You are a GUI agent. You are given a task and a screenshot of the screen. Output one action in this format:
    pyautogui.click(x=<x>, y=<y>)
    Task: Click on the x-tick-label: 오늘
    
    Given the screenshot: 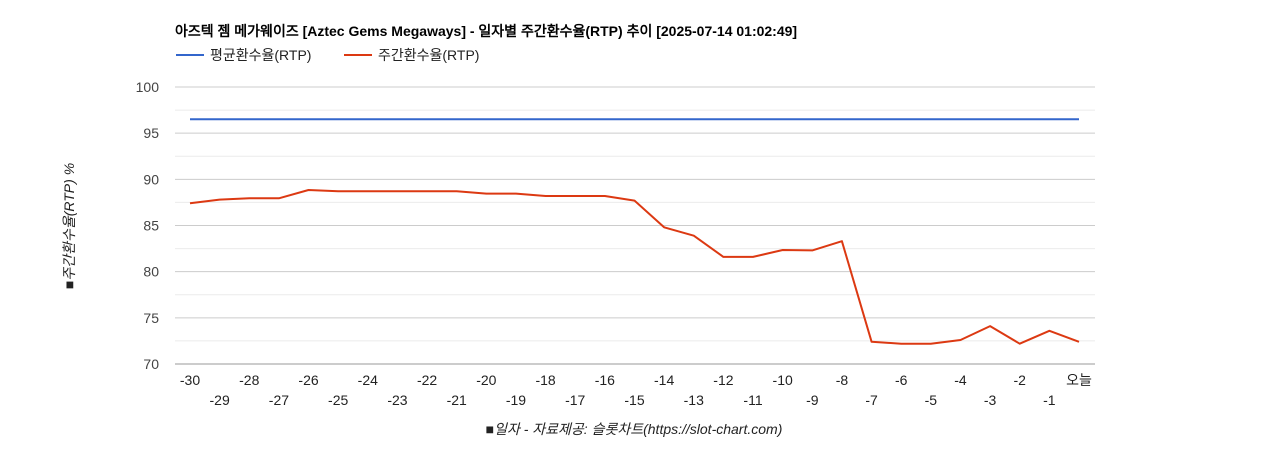 What is the action you would take?
    pyautogui.click(x=1079, y=380)
    